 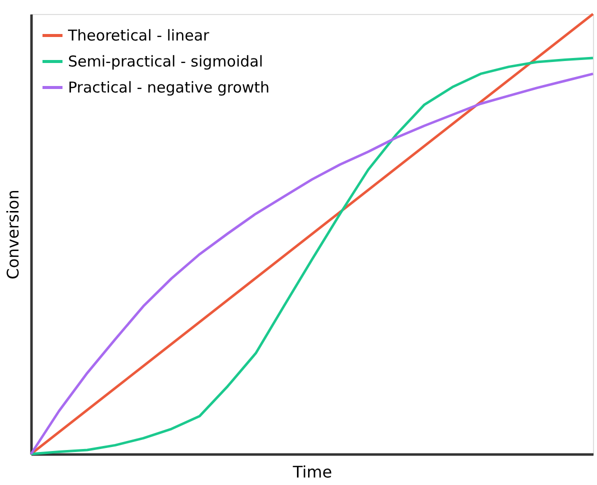 What do you see at coordinates (13, 235) in the screenshot?
I see `y-axis-title: Conversion` at bounding box center [13, 235].